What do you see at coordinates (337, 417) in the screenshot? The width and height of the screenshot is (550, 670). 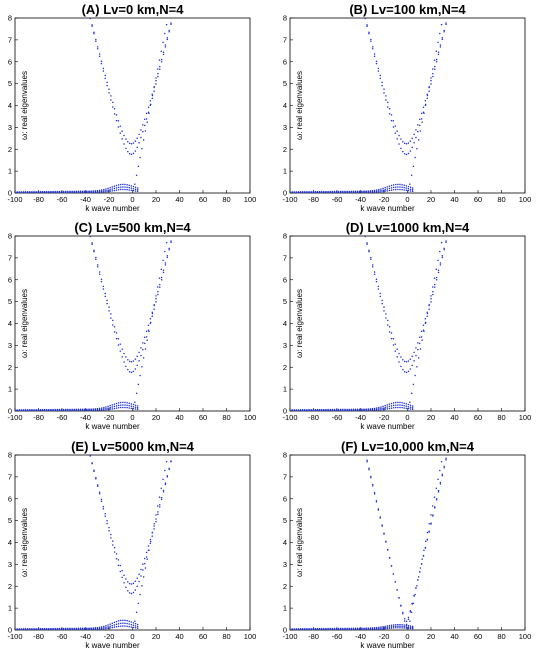 I see `chart-3-xtick-label: -60` at bounding box center [337, 417].